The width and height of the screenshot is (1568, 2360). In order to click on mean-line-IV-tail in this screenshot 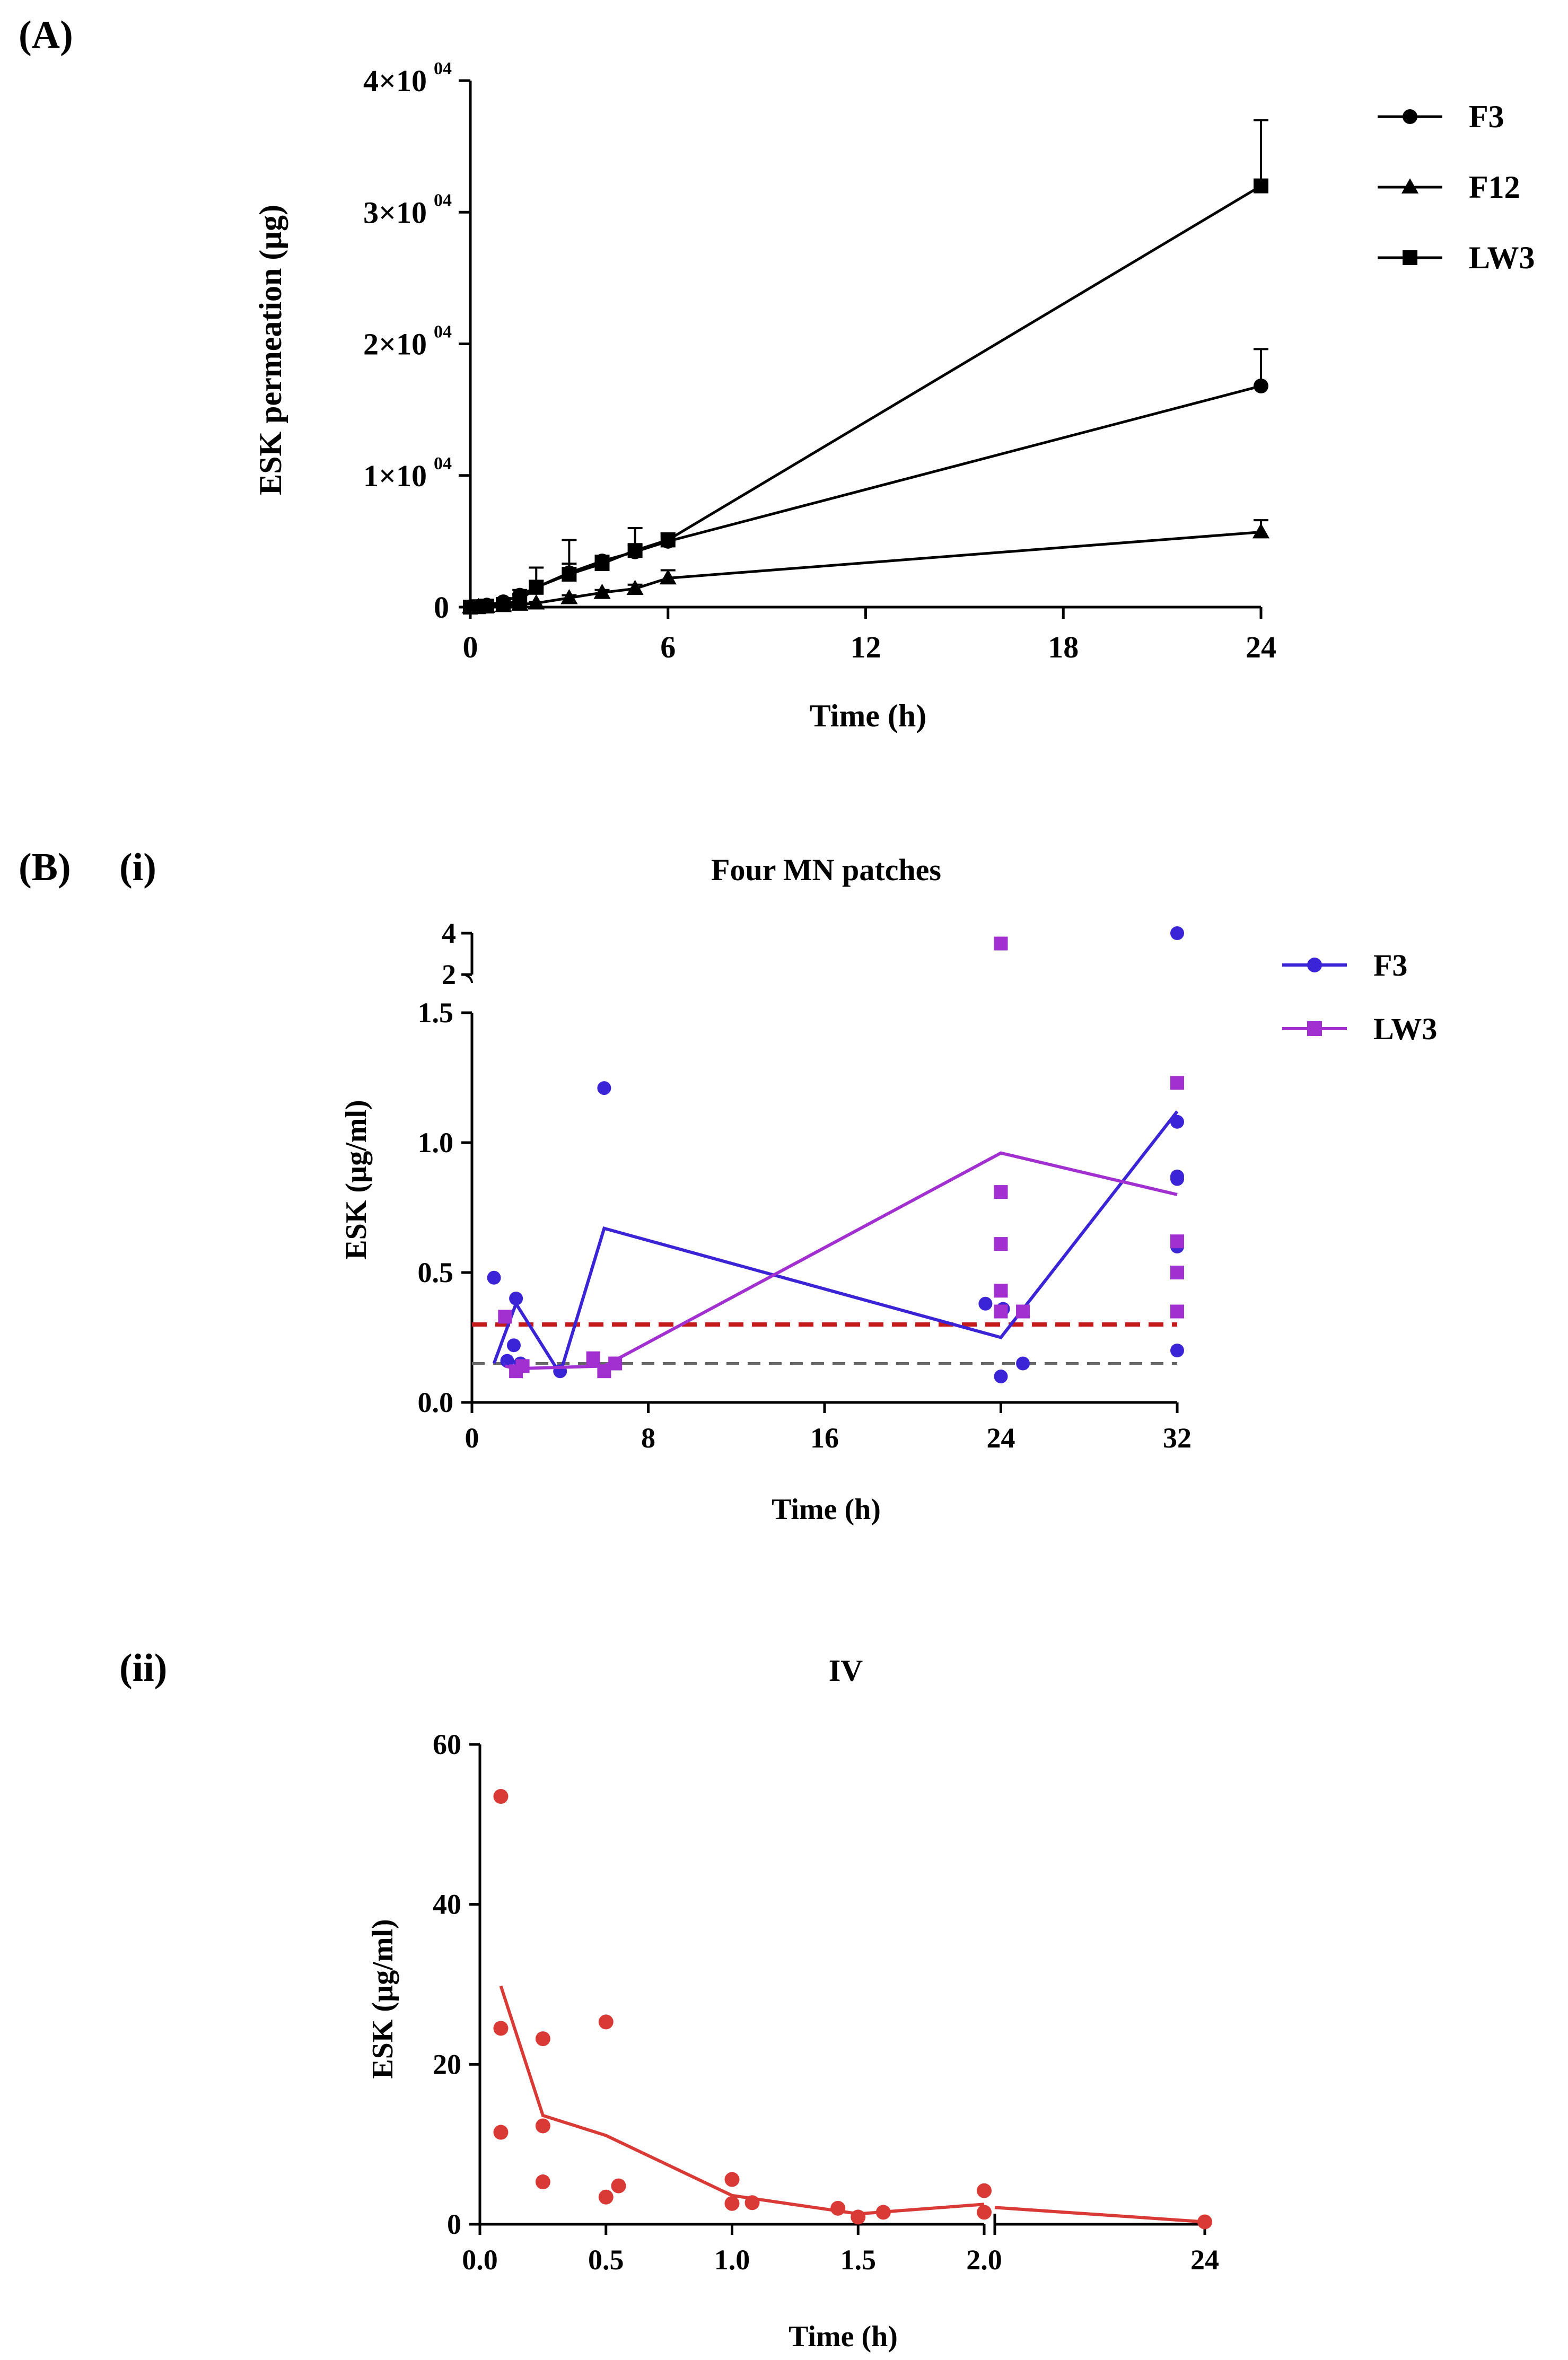, I will do `click(1099, 2215)`.